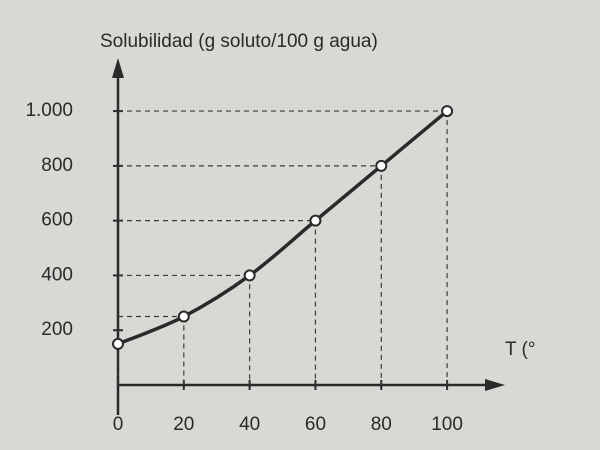  Describe the element at coordinates (239, 41) in the screenshot. I see `y-axis-label: Solubilidad (g soluto/100 g agua)` at that location.